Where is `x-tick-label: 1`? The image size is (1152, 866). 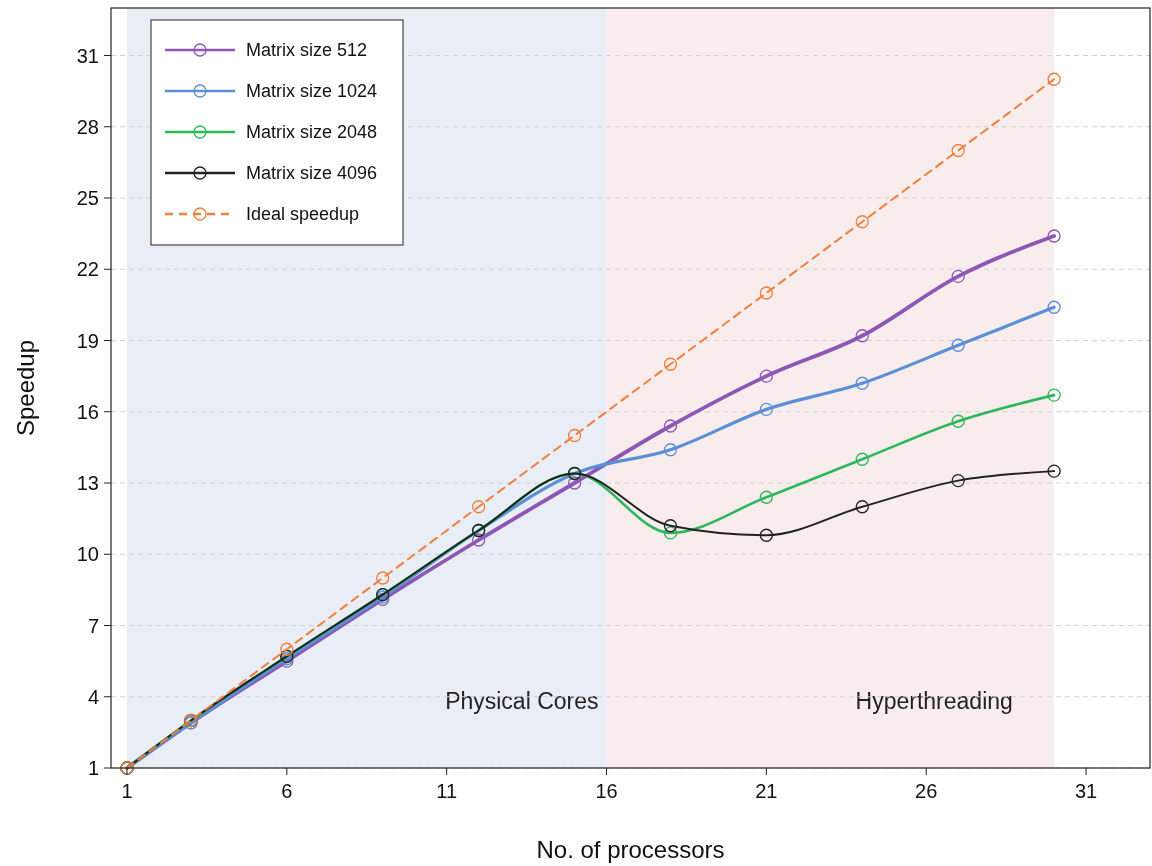
x-tick-label: 1 is located at coordinates (127, 791).